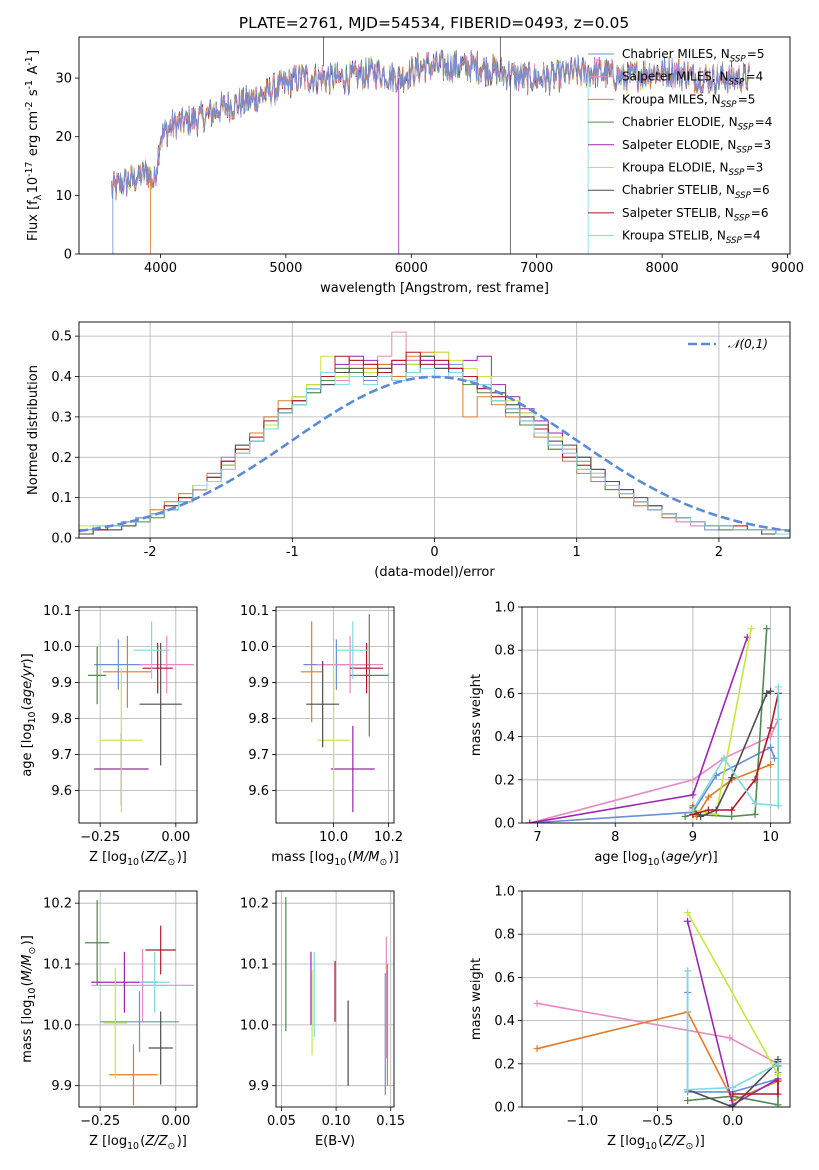 Image resolution: width=819 pixels, height=1170 pixels. Describe the element at coordinates (692, 170) in the screenshot. I see `legend-label: Kroupa ELODIE, NSSP =3` at that location.